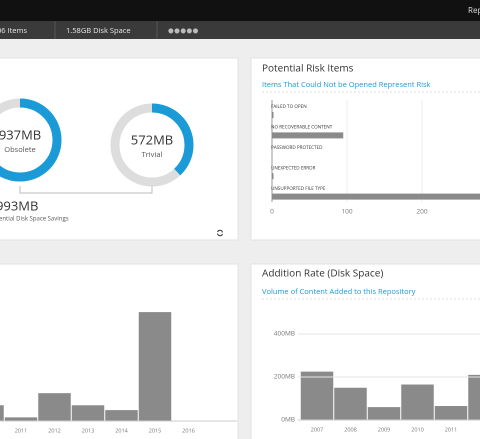  I want to click on card-title: Addition Rate (Disk Space), so click(322, 273).